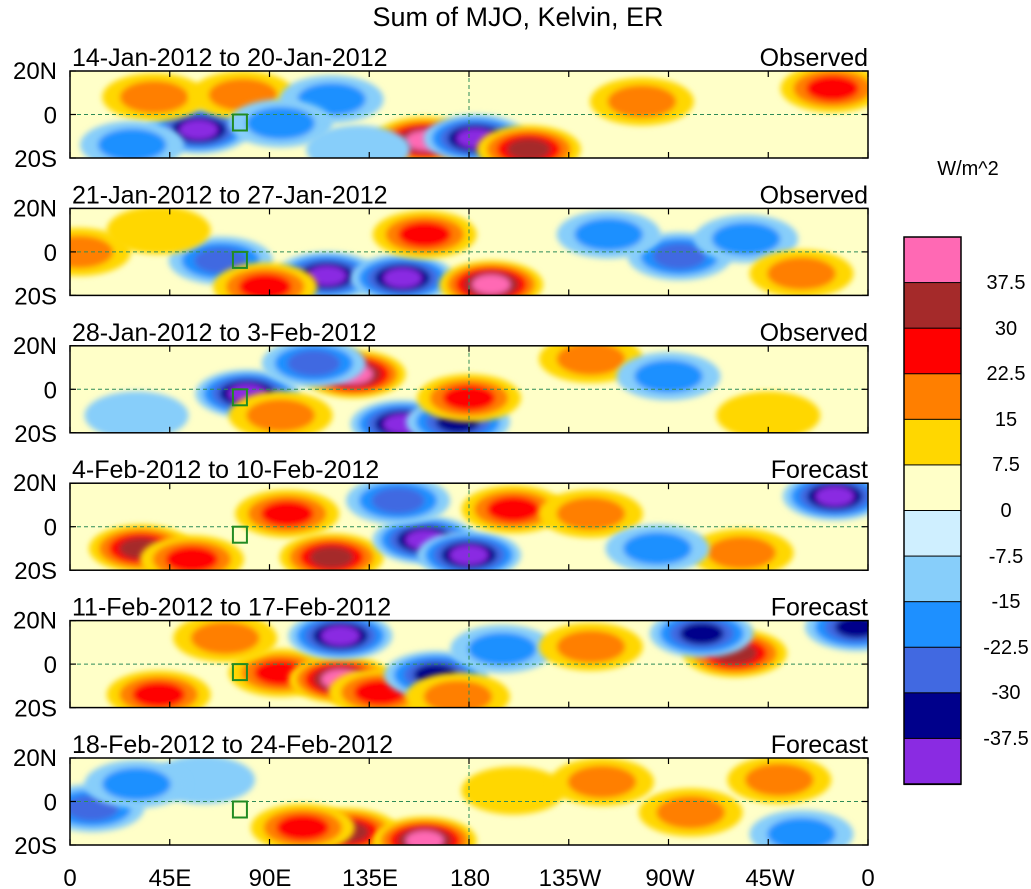 The height and width of the screenshot is (889, 1031). I want to click on colorbar-level-label: -30, so click(1006, 693).